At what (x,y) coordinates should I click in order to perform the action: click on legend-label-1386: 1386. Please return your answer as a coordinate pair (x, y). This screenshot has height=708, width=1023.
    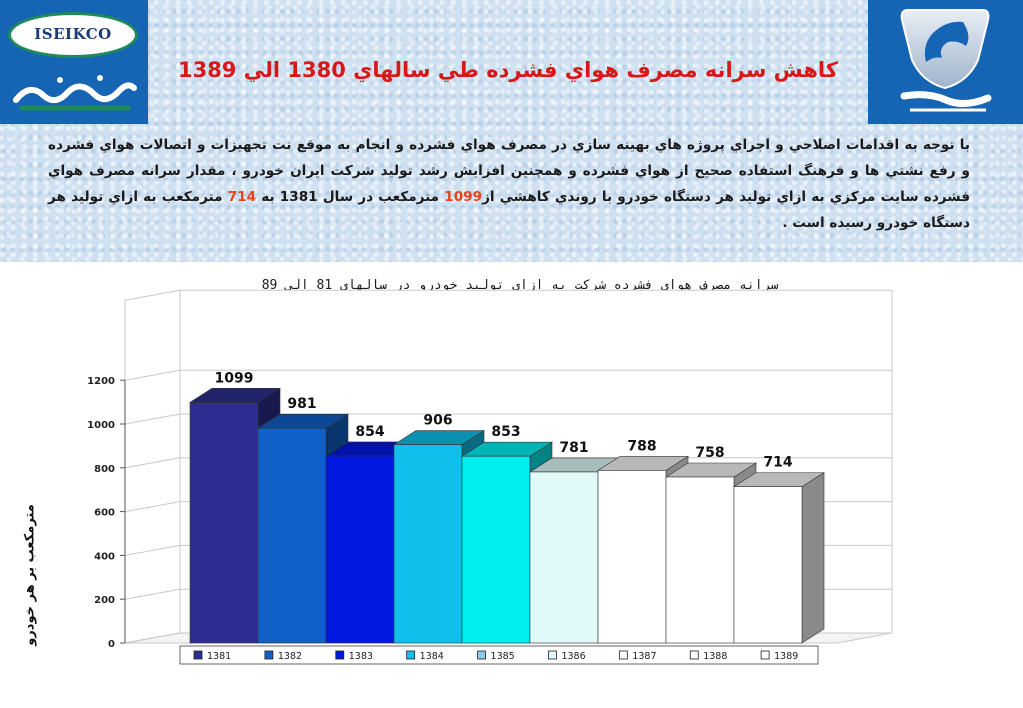
    Looking at the image, I should click on (573, 656).